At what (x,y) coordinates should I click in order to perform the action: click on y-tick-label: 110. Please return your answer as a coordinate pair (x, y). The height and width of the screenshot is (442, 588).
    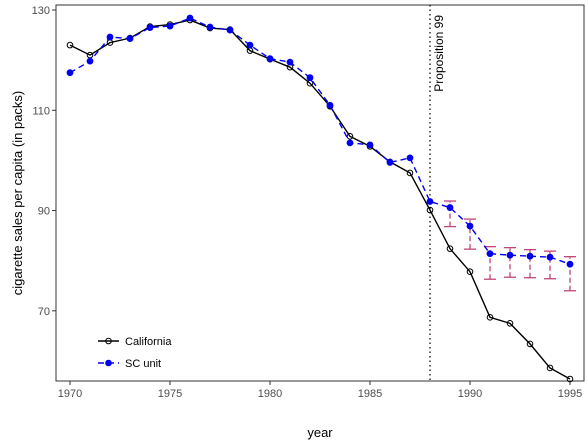
    Looking at the image, I should click on (41, 111).